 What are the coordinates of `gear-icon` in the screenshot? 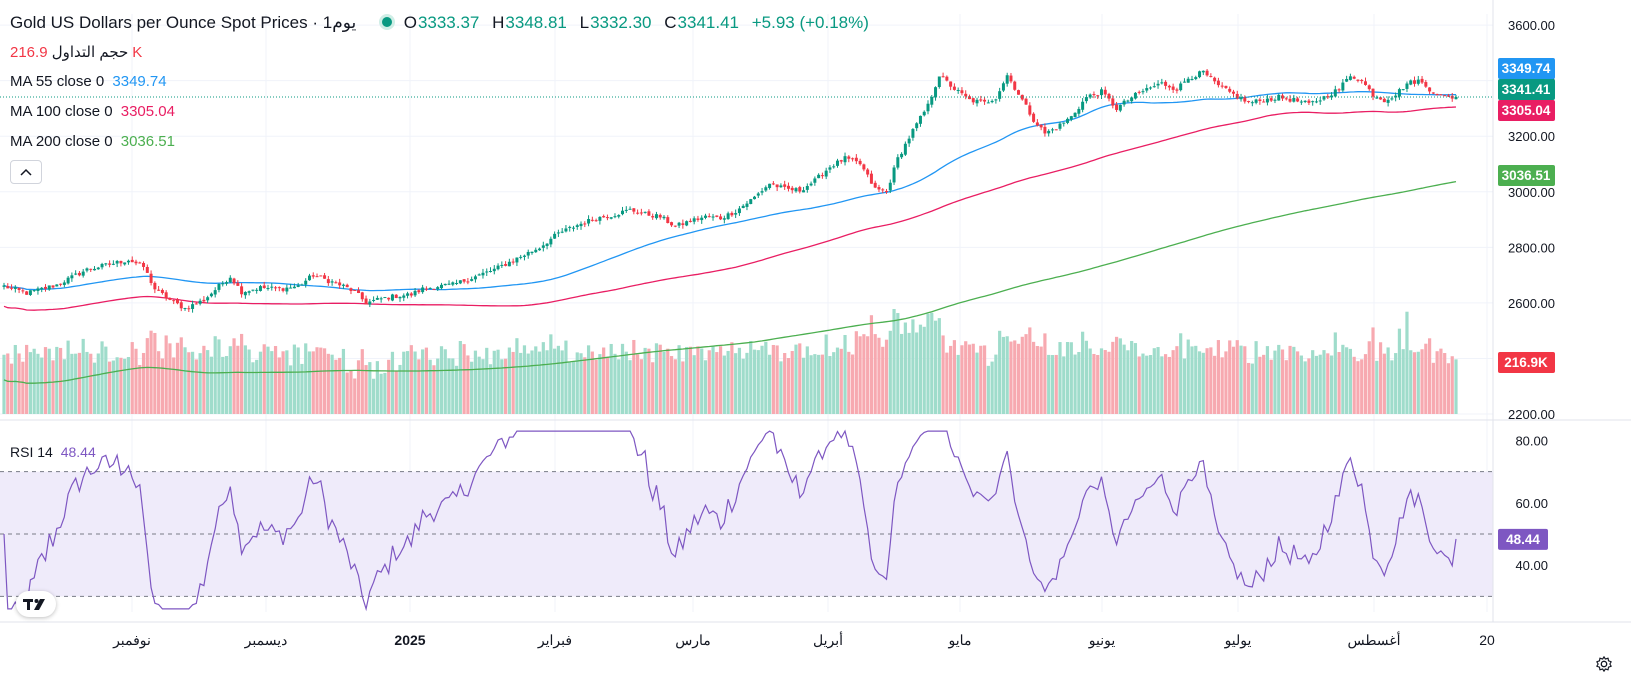 It's located at (1604, 664).